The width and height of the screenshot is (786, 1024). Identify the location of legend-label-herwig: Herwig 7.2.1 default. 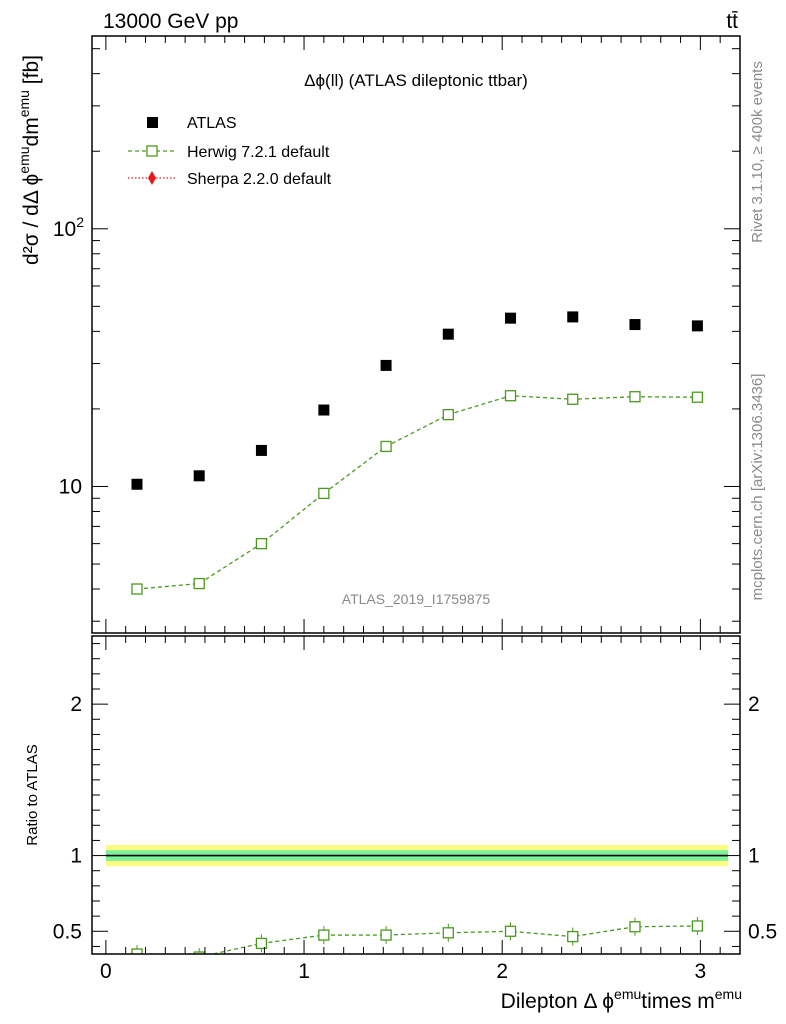
(258, 152).